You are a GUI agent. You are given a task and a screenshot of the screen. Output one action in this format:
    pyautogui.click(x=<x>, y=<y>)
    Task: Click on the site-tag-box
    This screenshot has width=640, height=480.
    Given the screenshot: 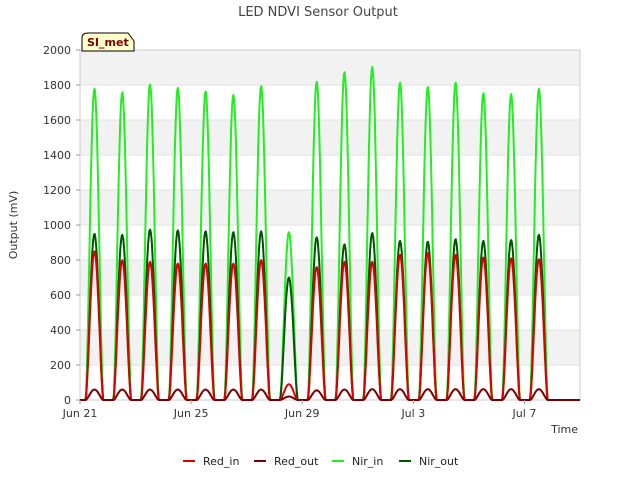 What is the action you would take?
    pyautogui.click(x=108, y=42)
    